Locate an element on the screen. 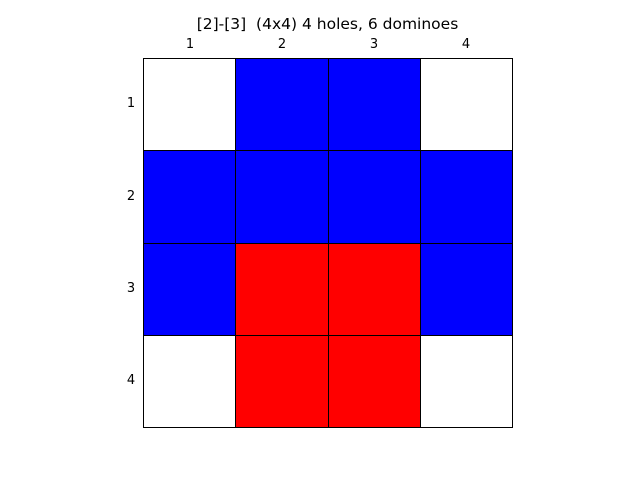 This screenshot has height=480, width=640. row-label-3: 3 is located at coordinates (131, 288).